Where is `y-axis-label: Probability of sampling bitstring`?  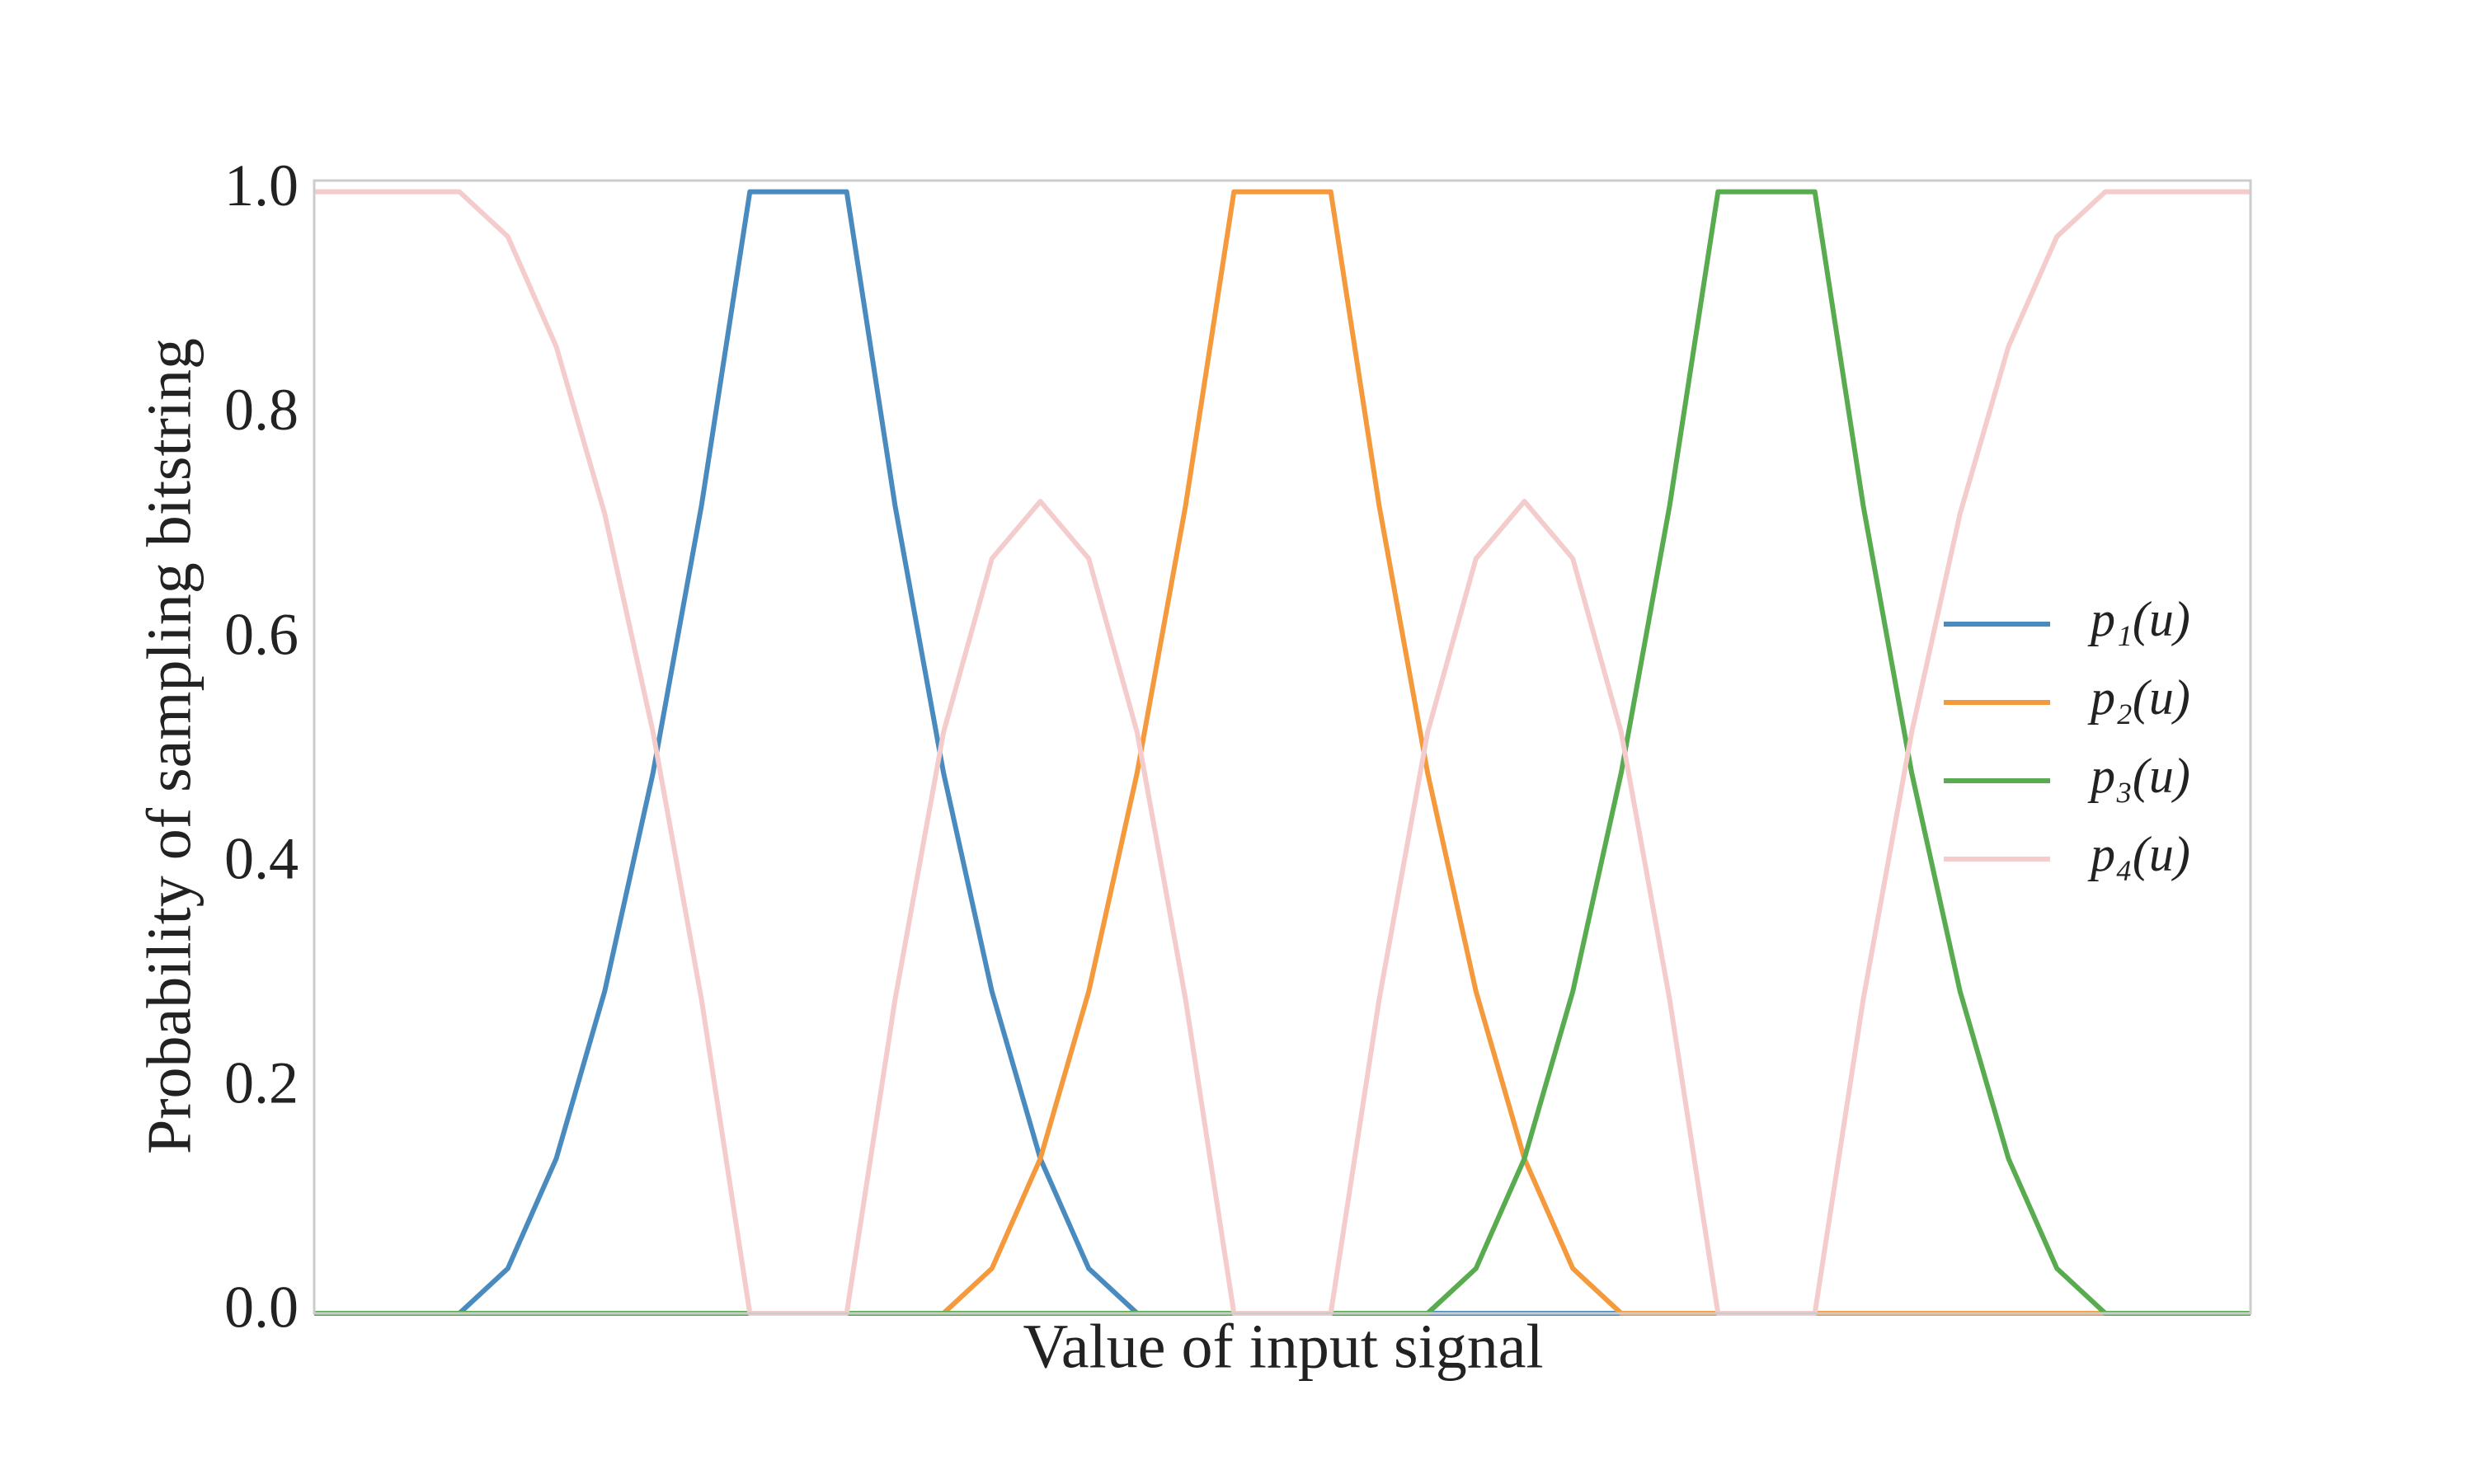
y-axis-label: Probability of sampling bitstring is located at coordinates (169, 746).